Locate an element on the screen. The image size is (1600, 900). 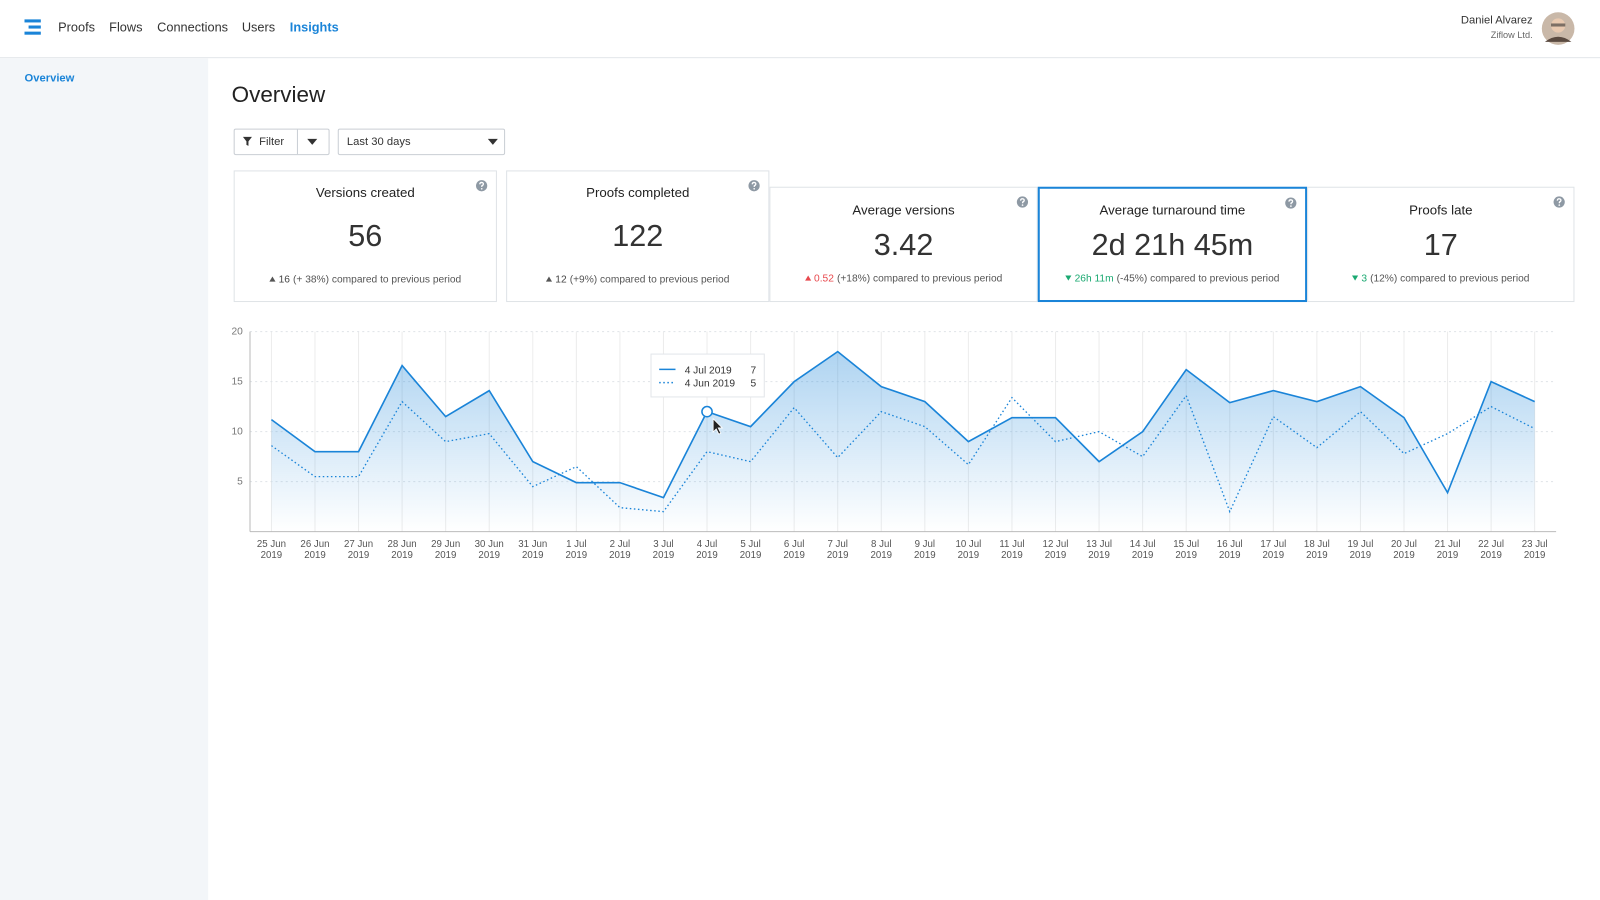
card-title: Proofs late is located at coordinates (1441, 210).